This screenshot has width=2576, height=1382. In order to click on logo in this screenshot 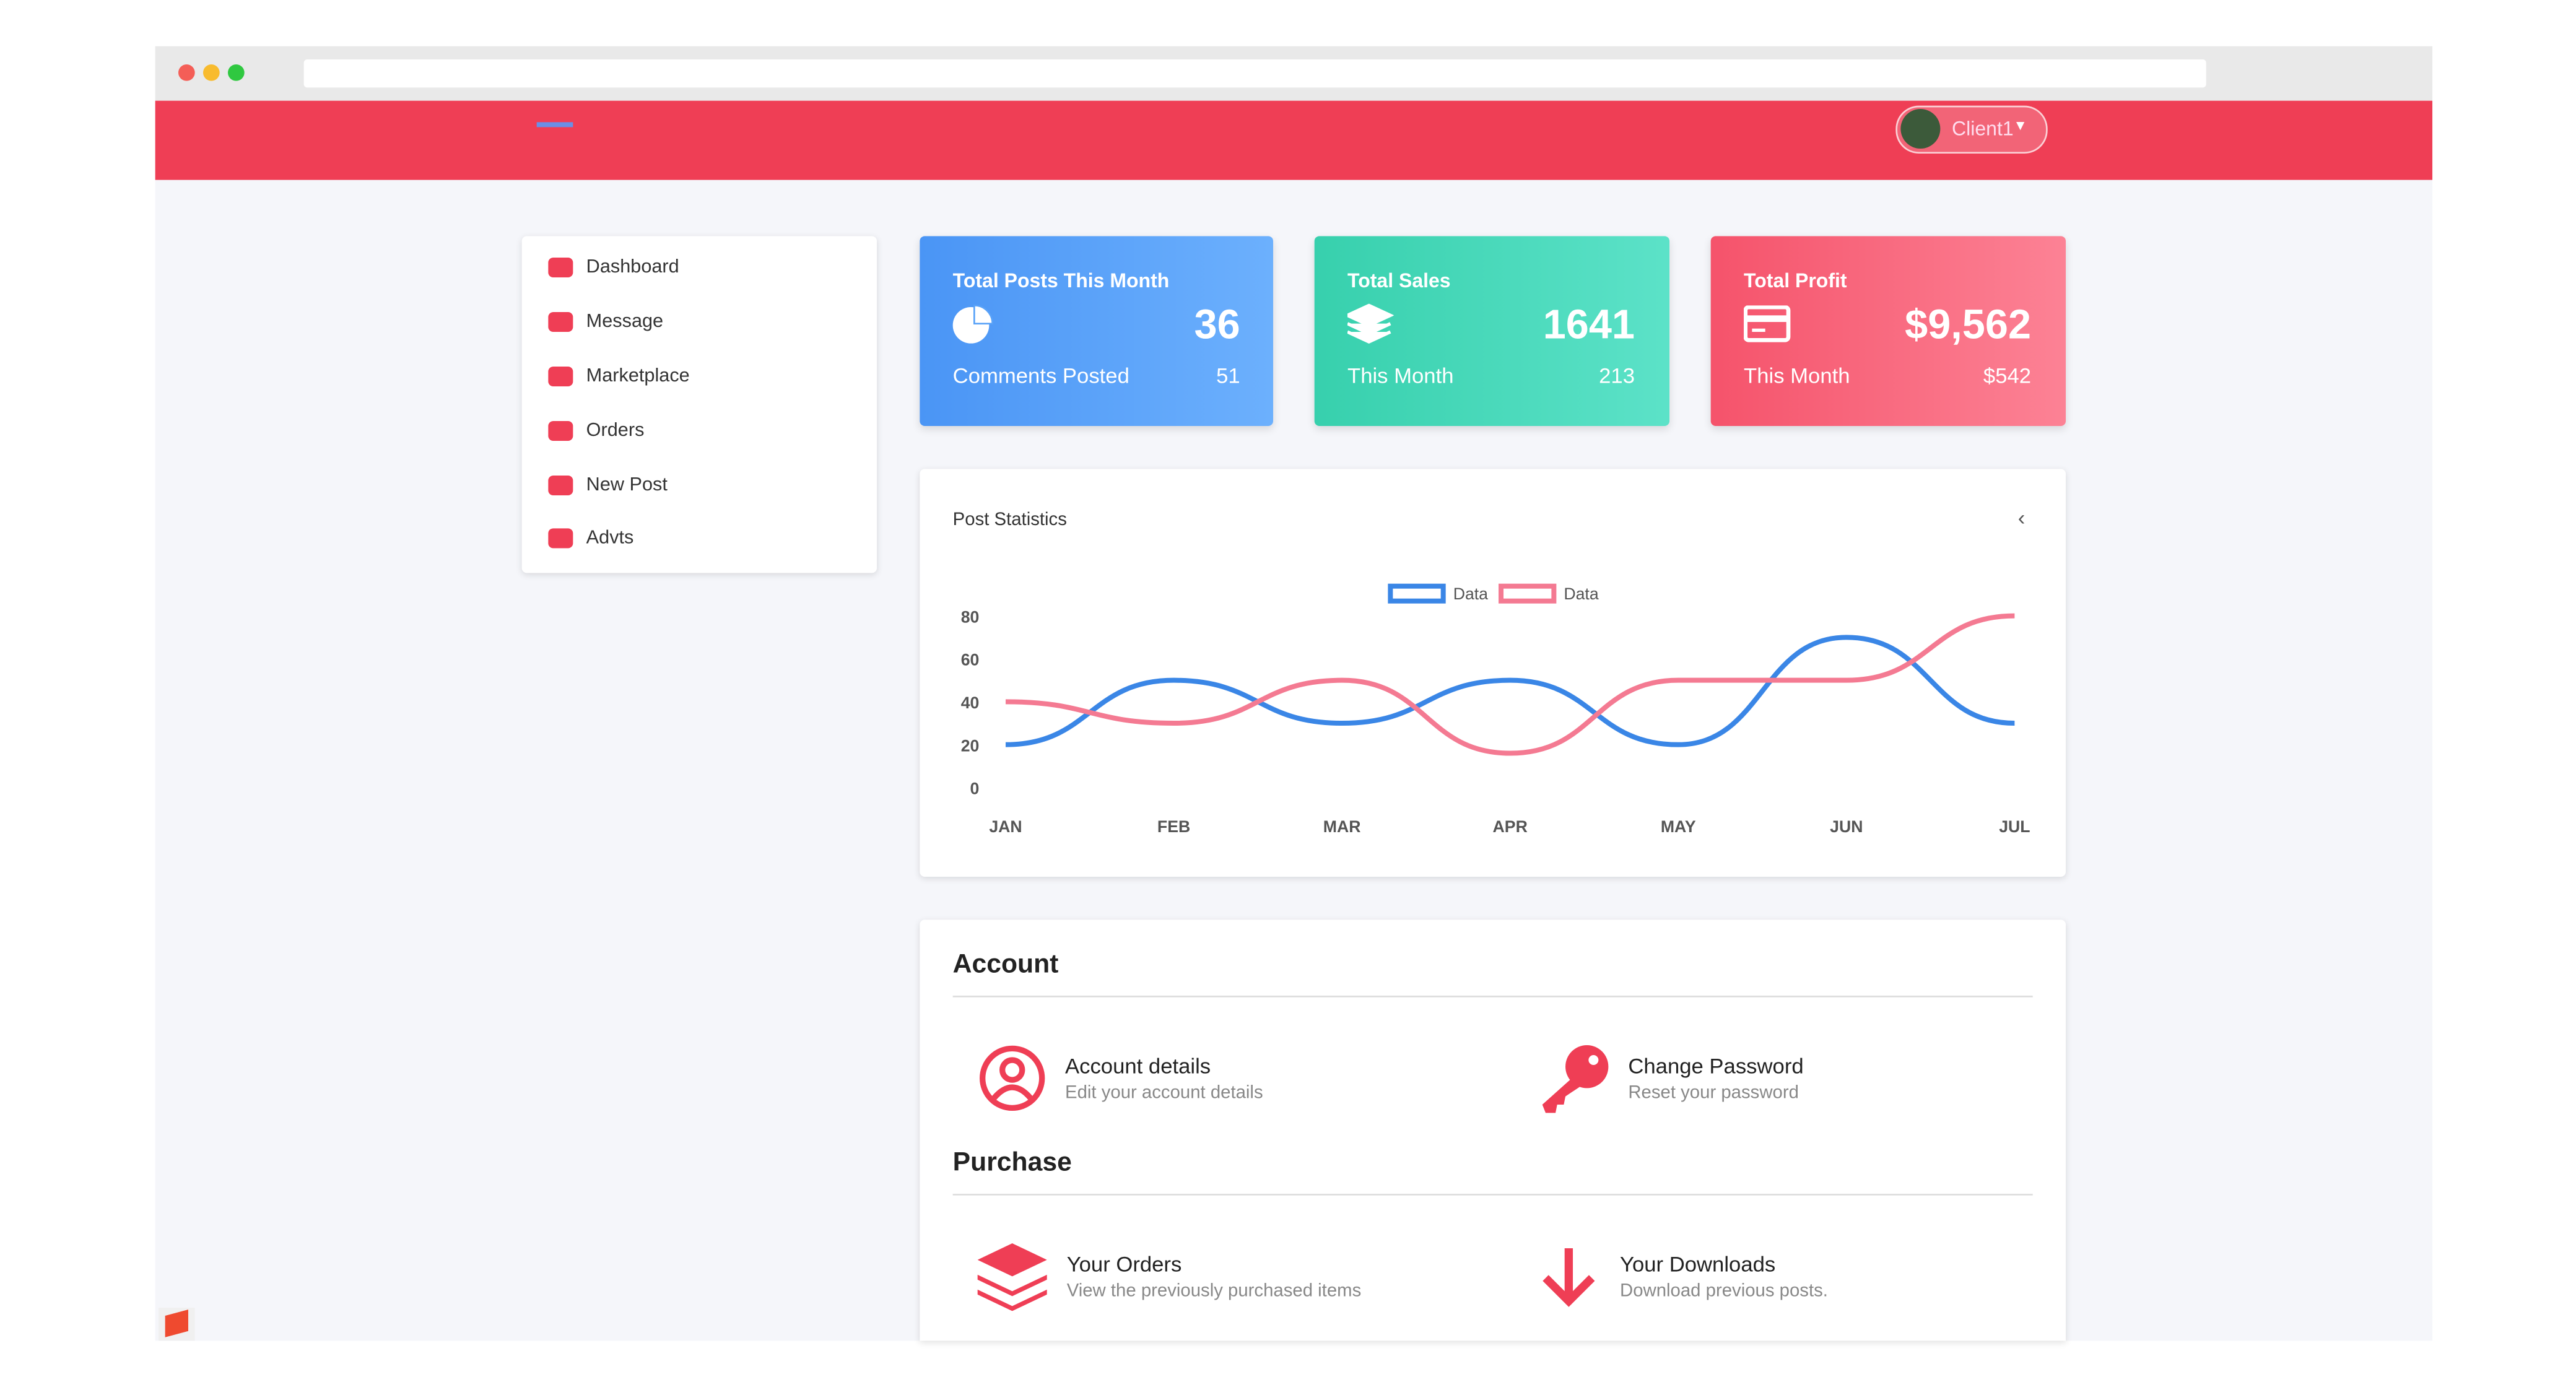, I will do `click(554, 125)`.